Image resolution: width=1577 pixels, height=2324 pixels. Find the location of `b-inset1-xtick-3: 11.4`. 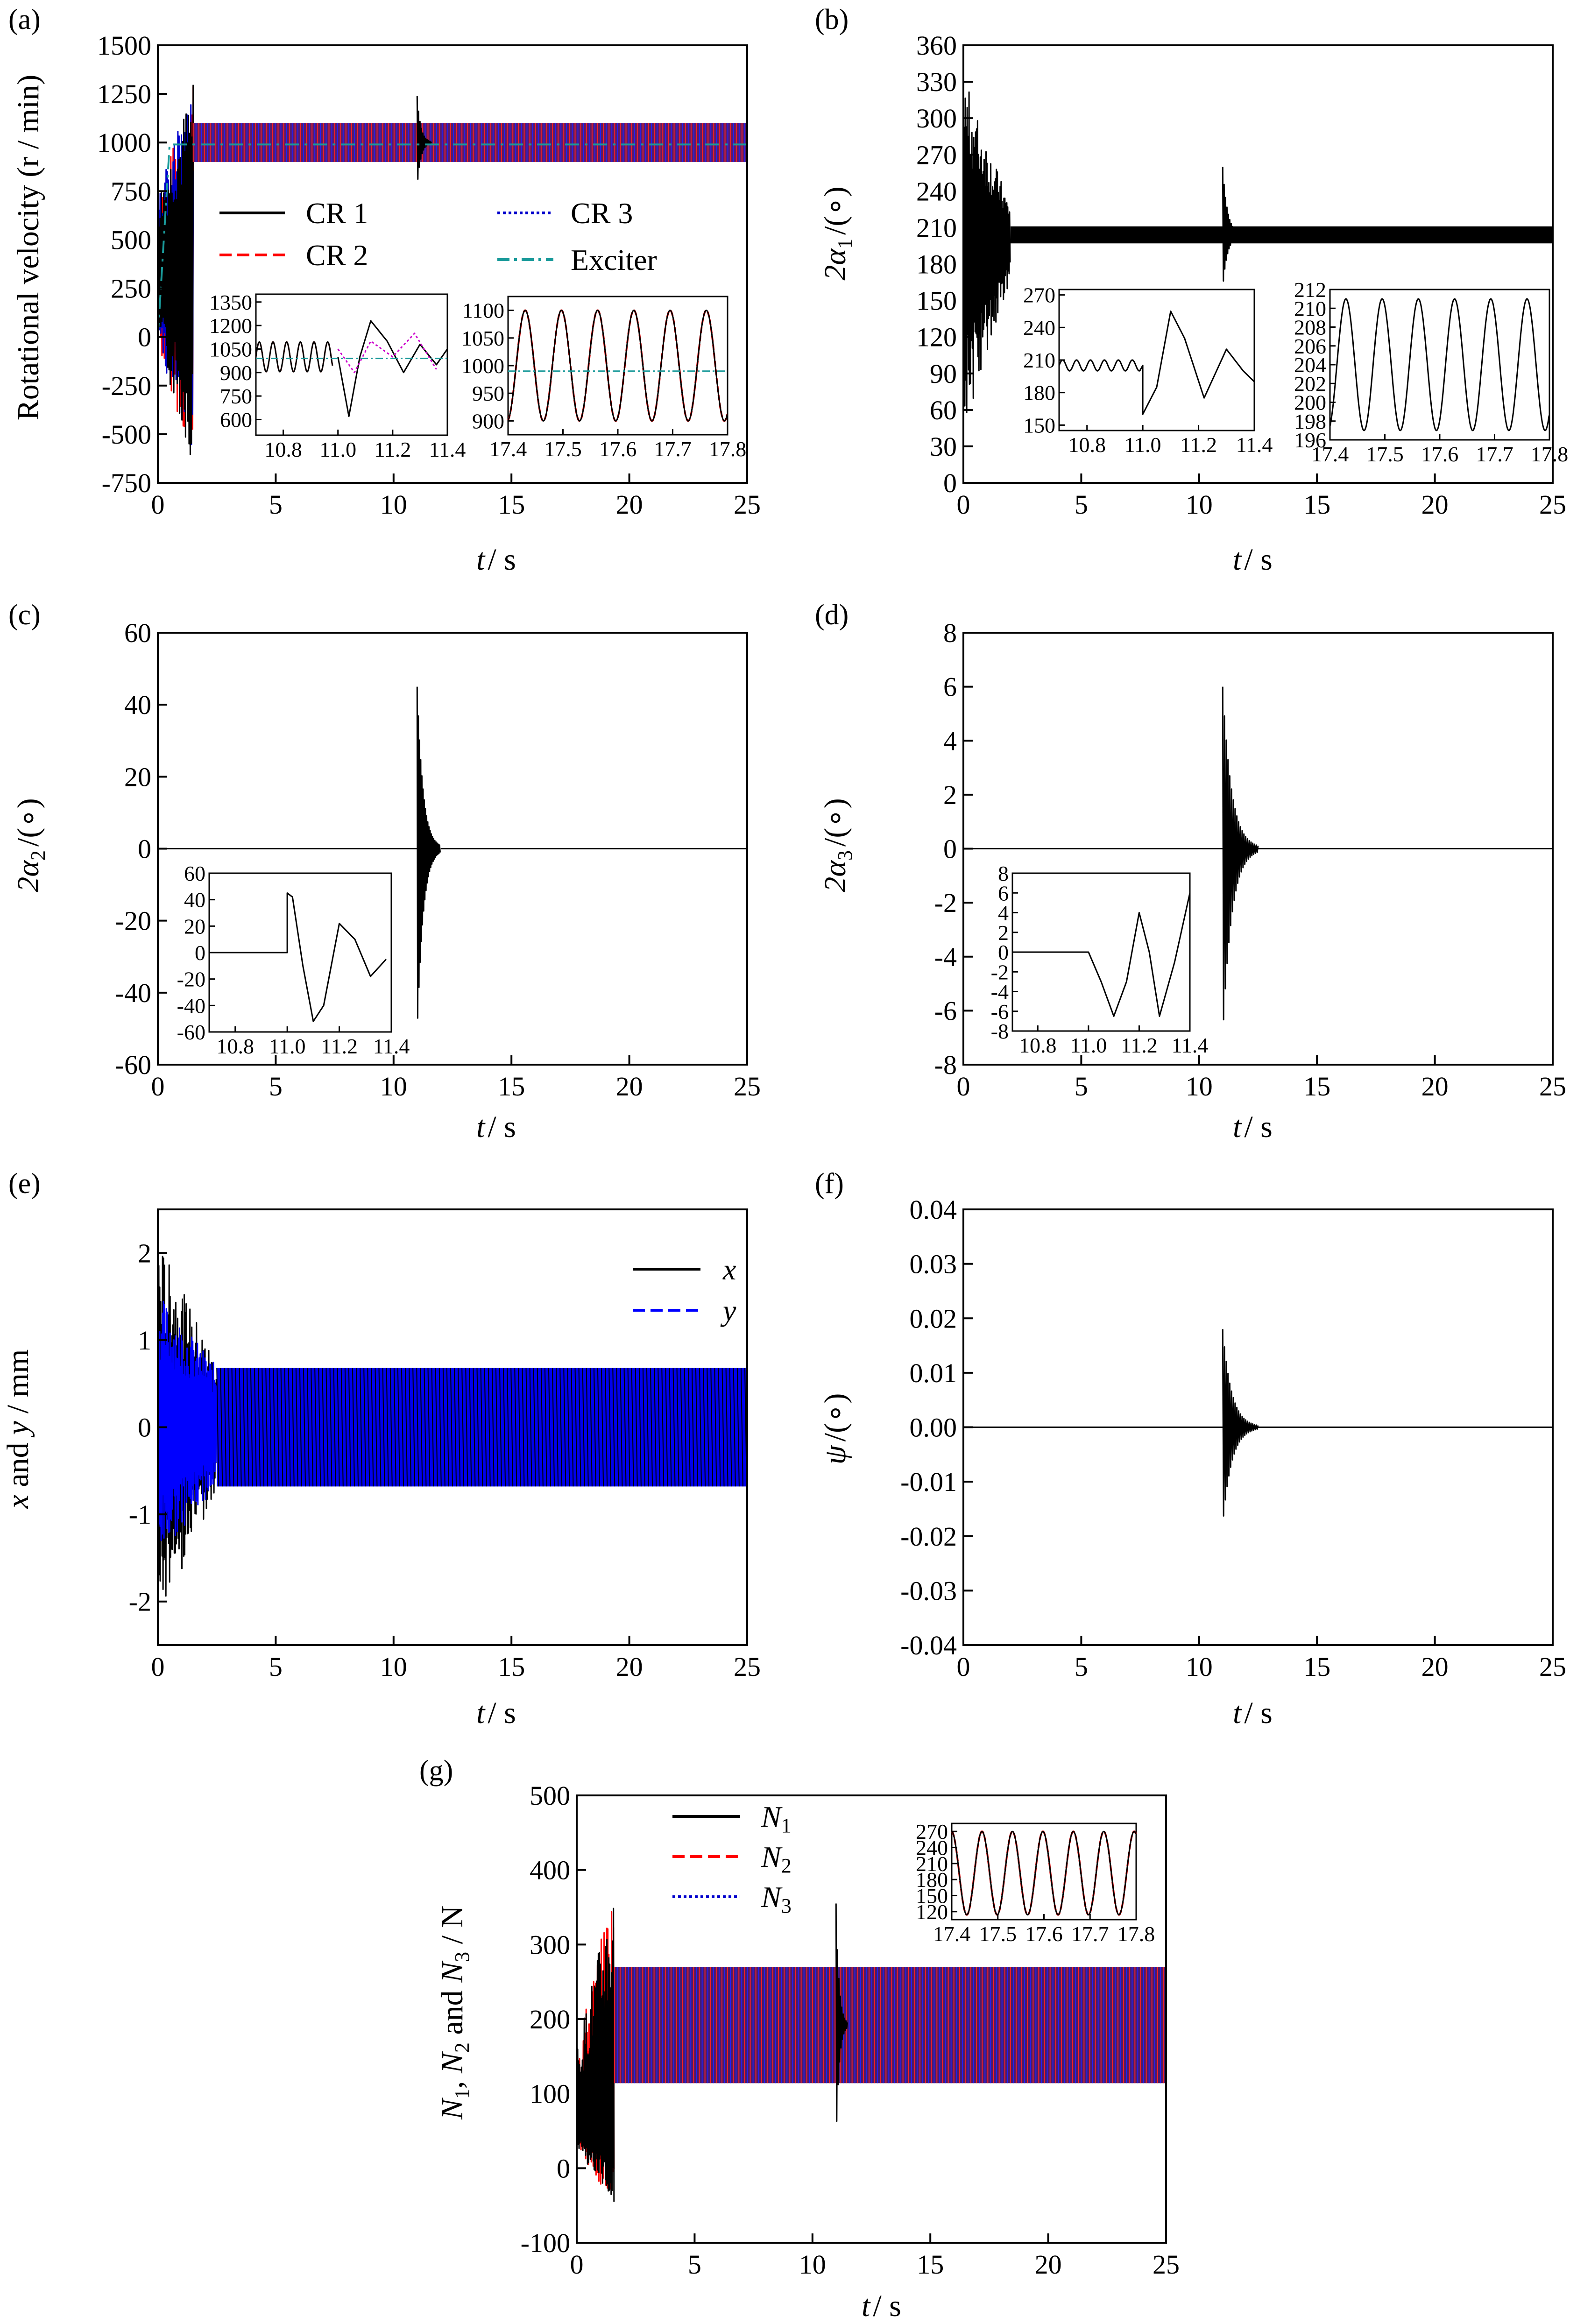

b-inset1-xtick-3: 11.4 is located at coordinates (1254, 445).